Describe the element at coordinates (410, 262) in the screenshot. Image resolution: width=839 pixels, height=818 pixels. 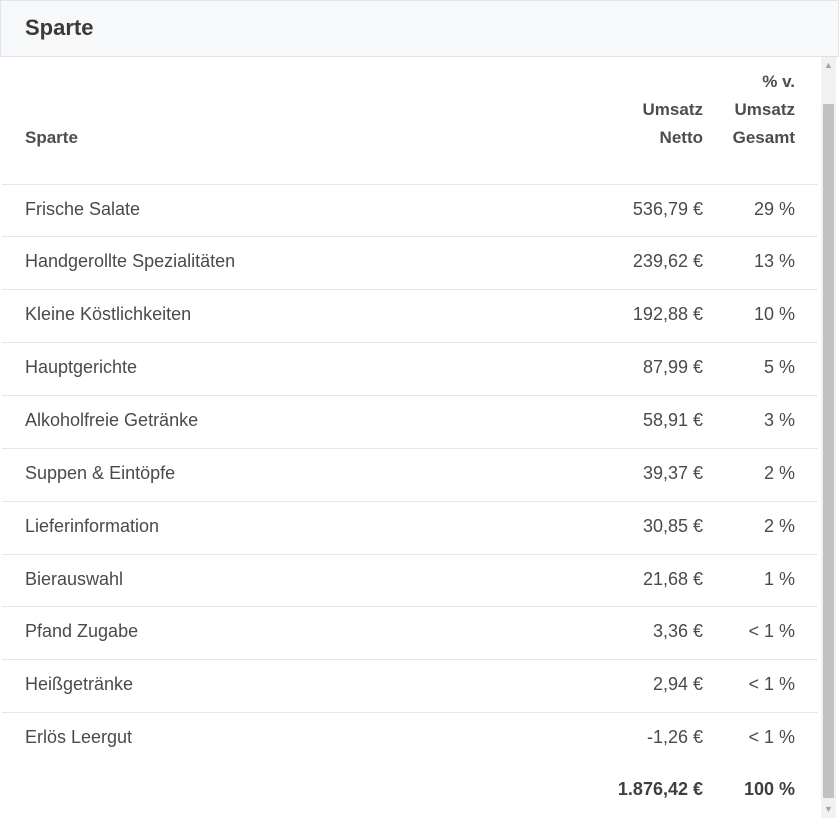
I see `table-row: Handgerollte Spezialitäten 239,62 € 13 %` at that location.